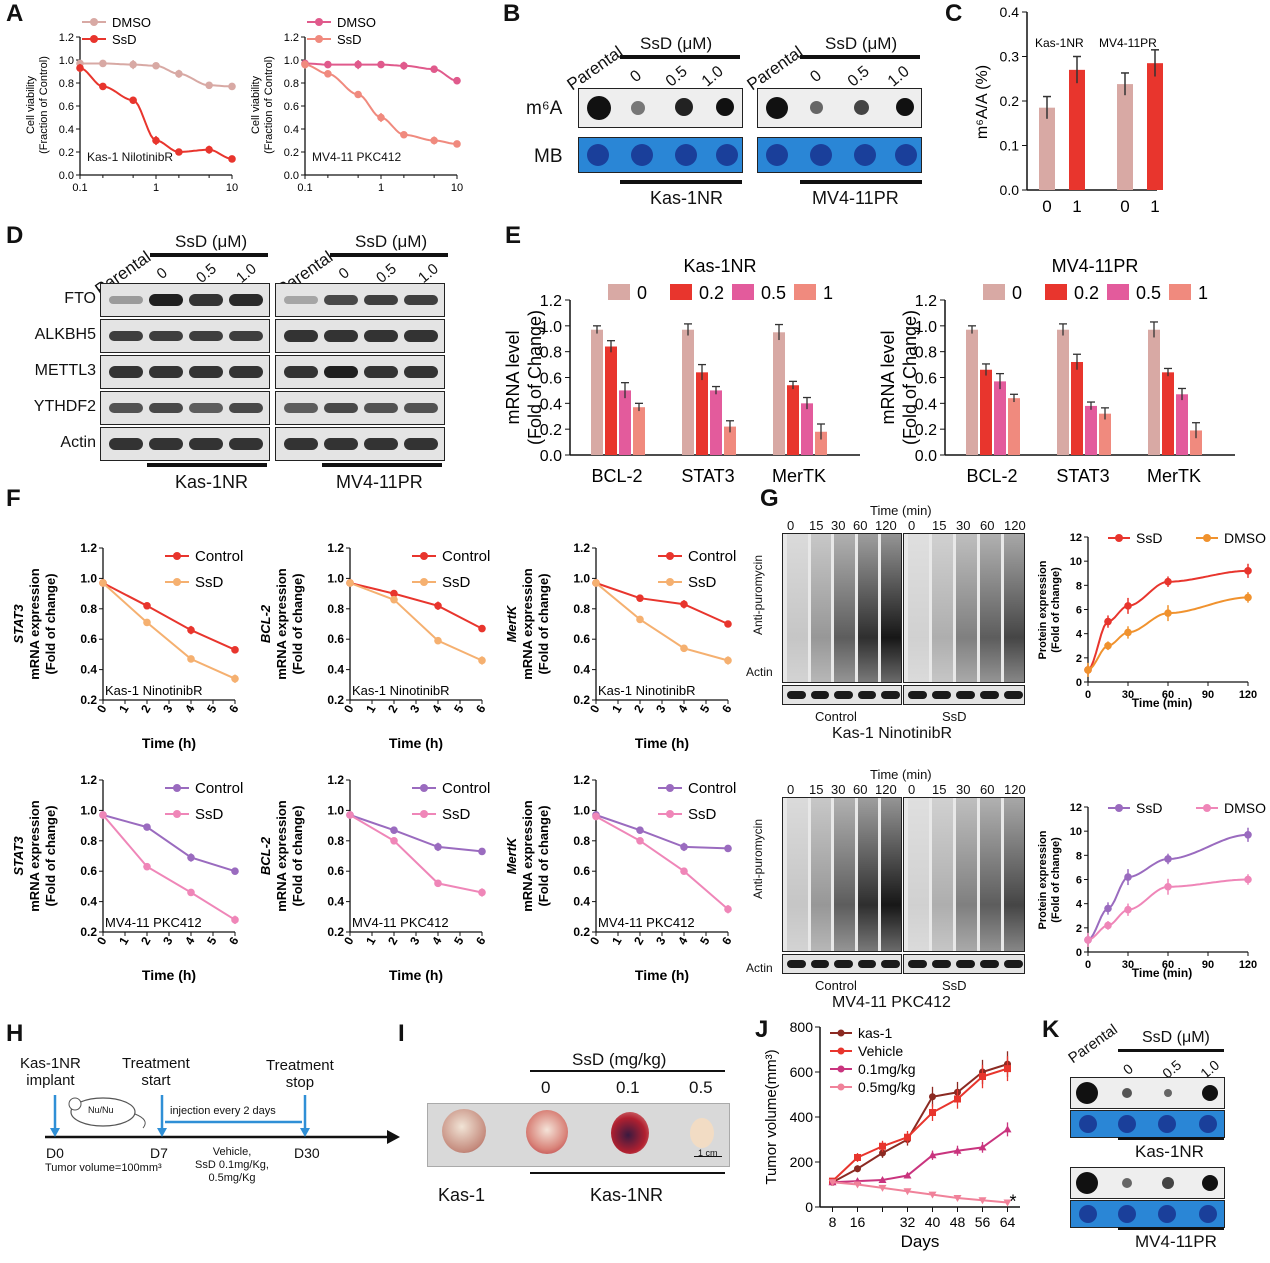 This screenshot has width=1270, height=1263. I want to click on panel-label-f: F, so click(13, 498).